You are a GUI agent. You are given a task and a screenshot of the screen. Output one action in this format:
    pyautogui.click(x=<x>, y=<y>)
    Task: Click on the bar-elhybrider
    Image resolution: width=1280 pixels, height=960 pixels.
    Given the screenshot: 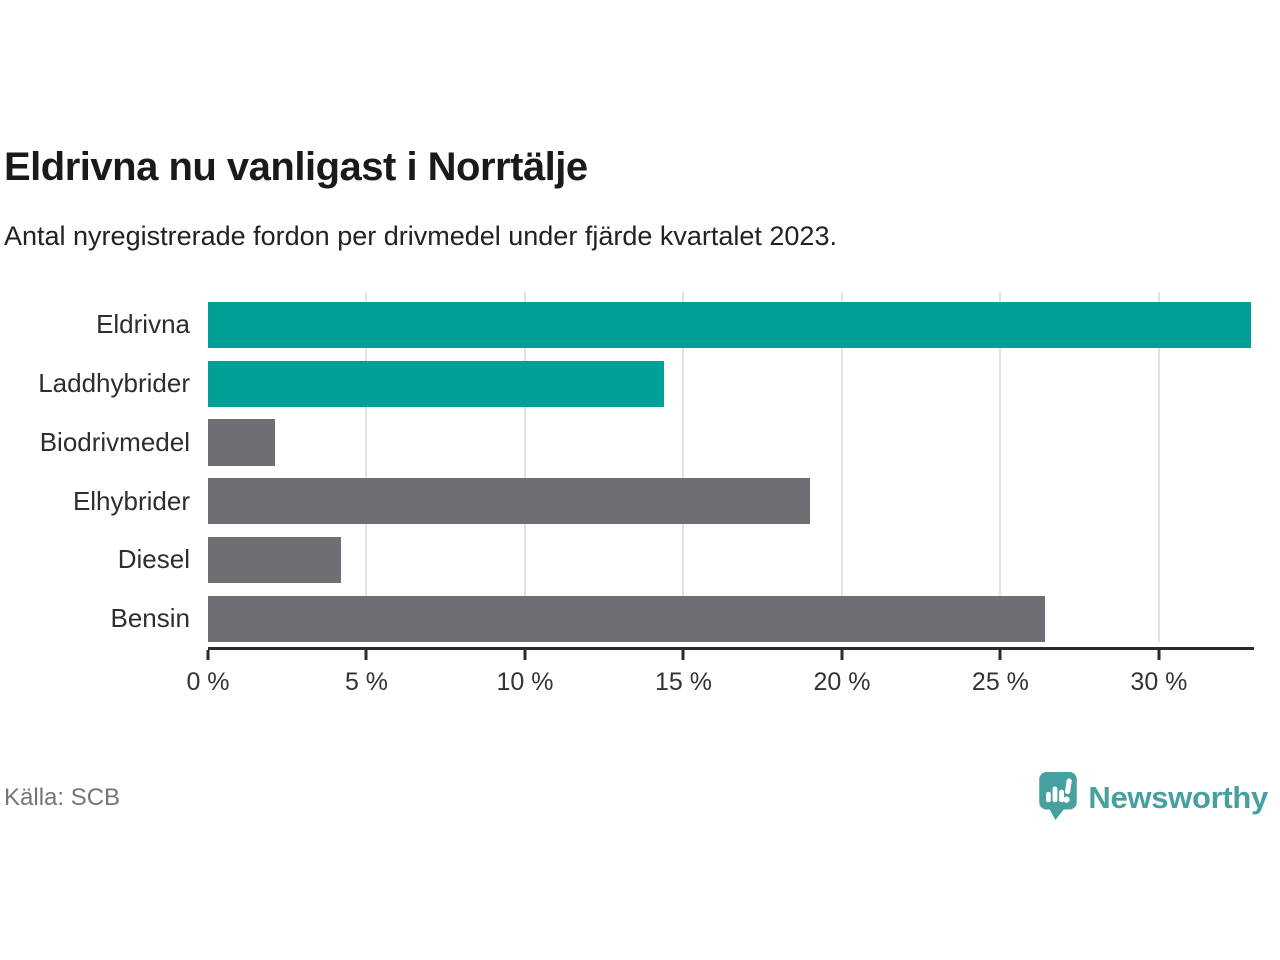 What is the action you would take?
    pyautogui.click(x=509, y=501)
    